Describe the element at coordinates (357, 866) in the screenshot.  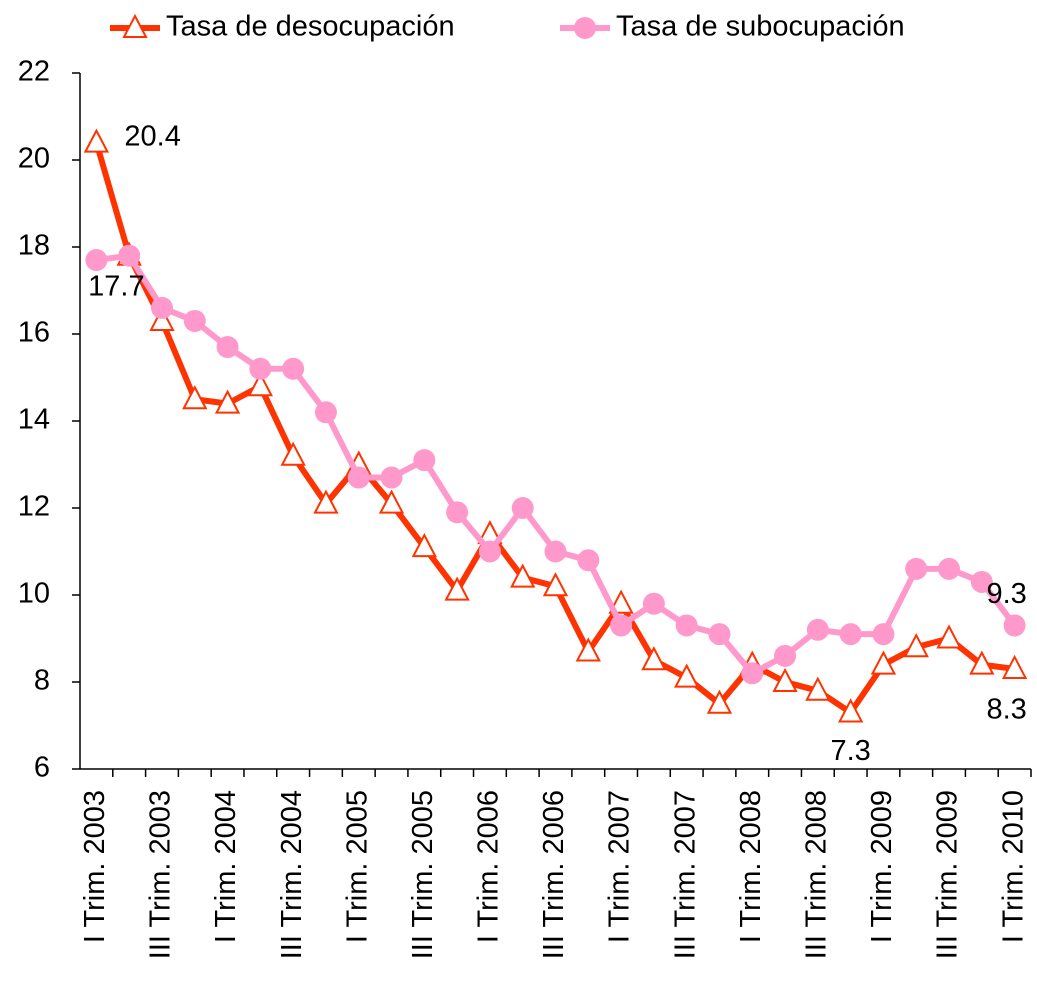
I see `x-tick-label: I Trim. 2005` at that location.